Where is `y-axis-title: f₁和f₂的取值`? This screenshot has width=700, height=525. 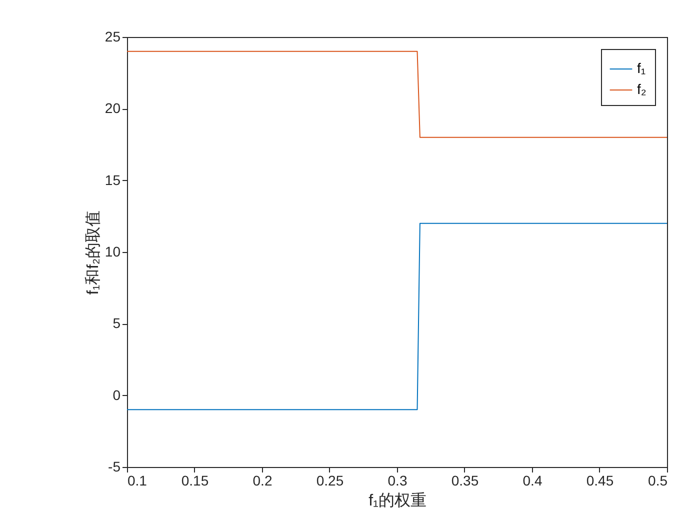 y-axis-title: f₁和f₂的取值 is located at coordinates (93, 252).